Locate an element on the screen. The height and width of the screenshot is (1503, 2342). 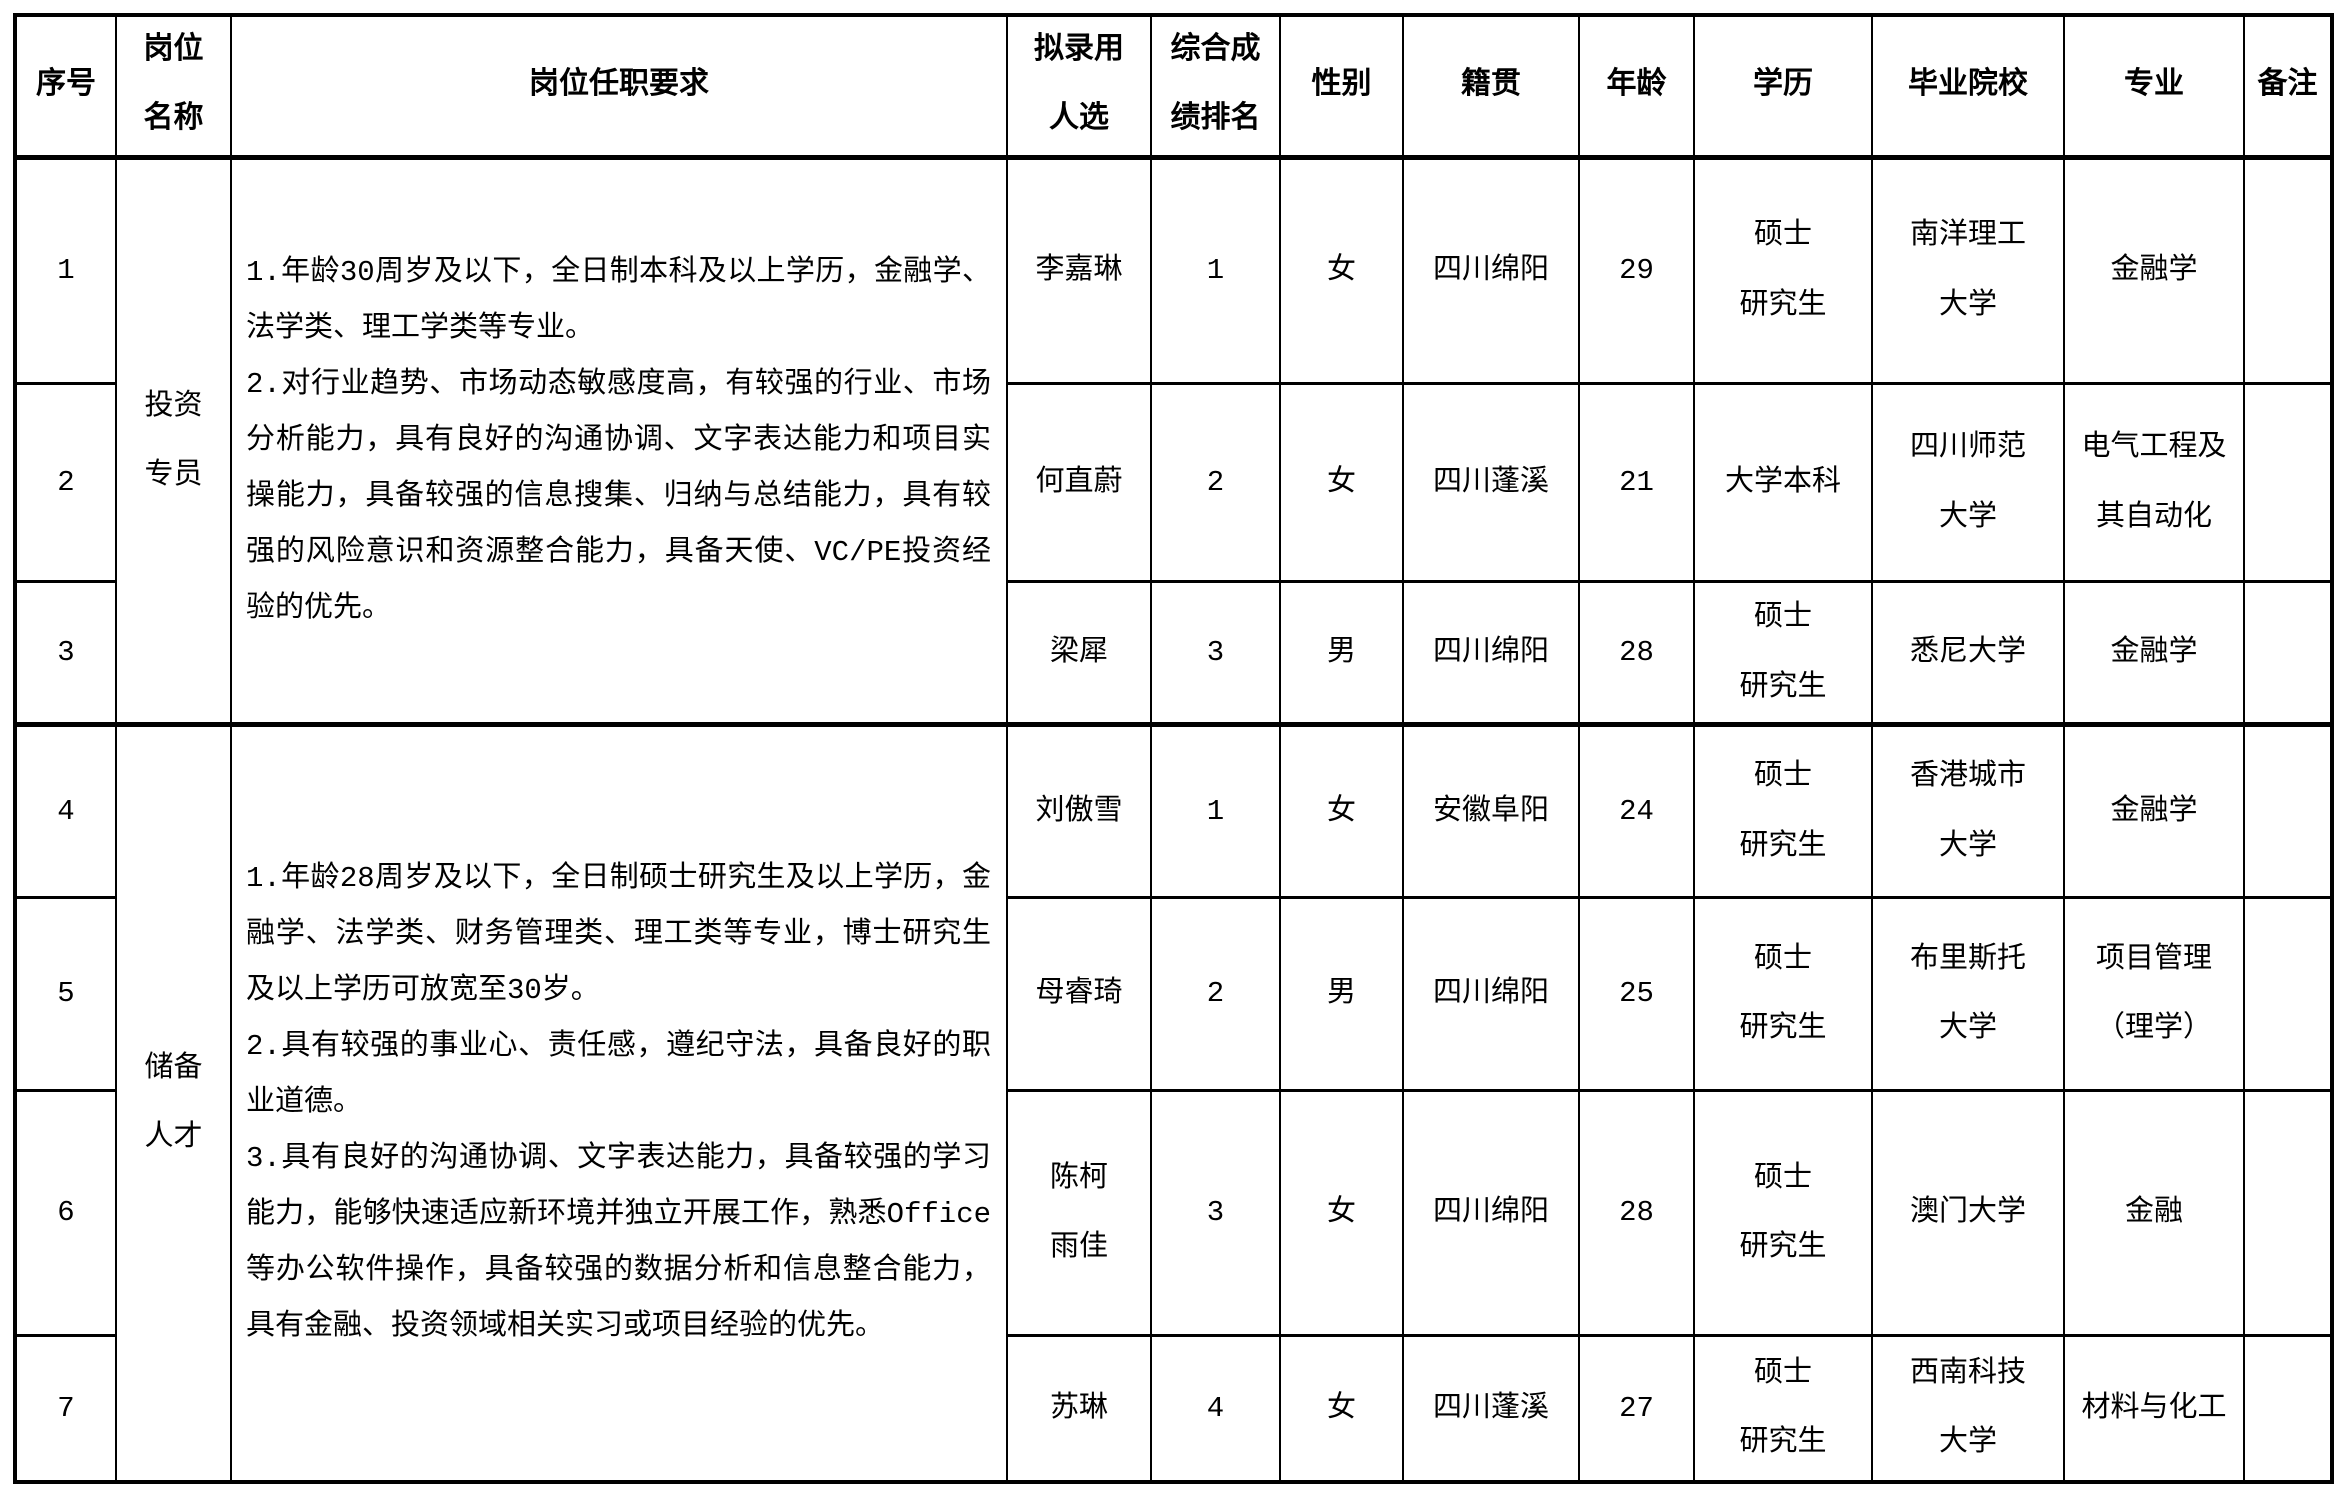
cell-education: 大学本科 is located at coordinates (1783, 482).